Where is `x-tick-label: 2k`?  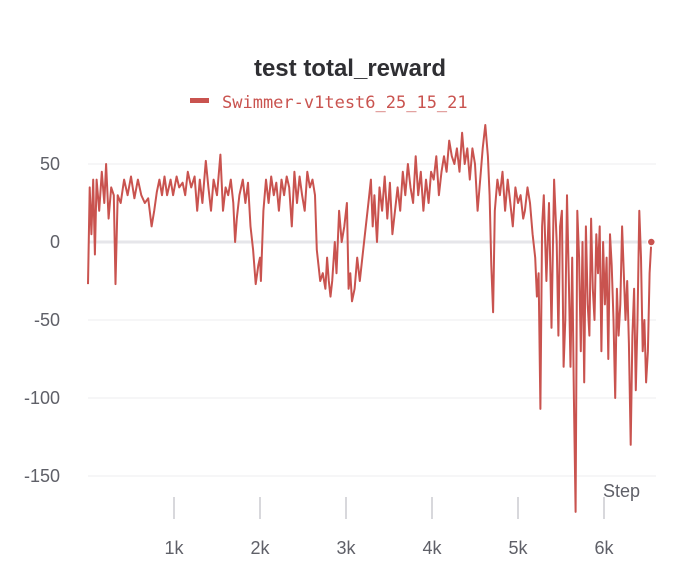
x-tick-label: 2k is located at coordinates (260, 548).